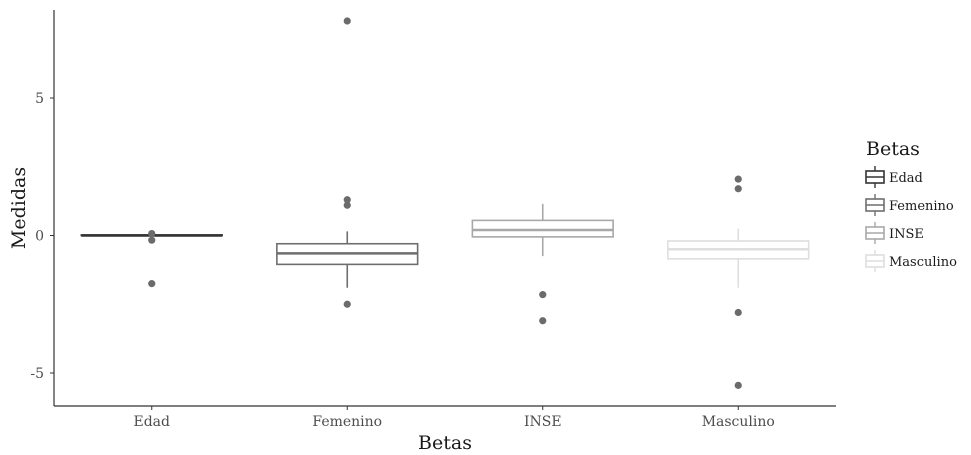 The width and height of the screenshot is (971, 455). What do you see at coordinates (347, 162) in the screenshot?
I see `box-group-femenino` at bounding box center [347, 162].